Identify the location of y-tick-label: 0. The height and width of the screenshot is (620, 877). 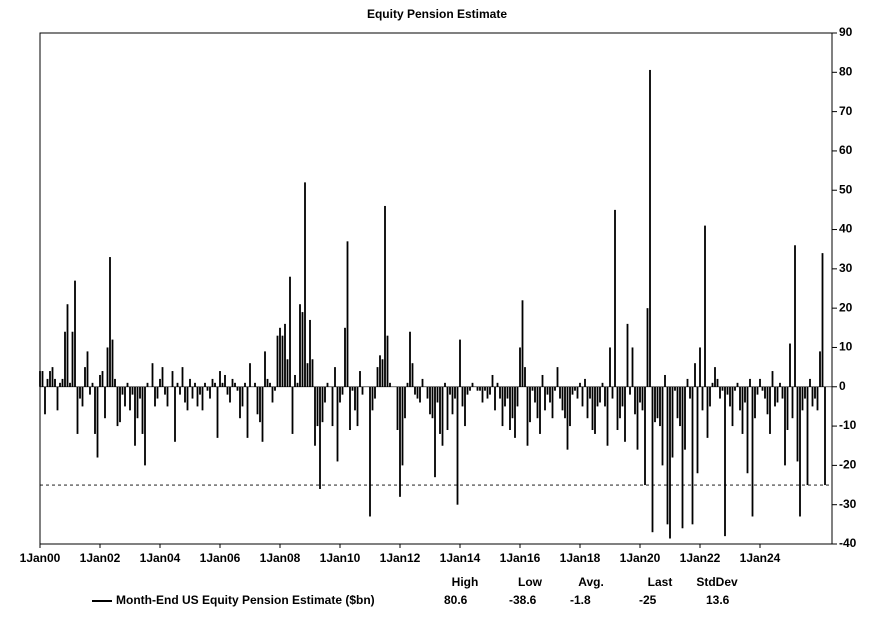
(842, 386).